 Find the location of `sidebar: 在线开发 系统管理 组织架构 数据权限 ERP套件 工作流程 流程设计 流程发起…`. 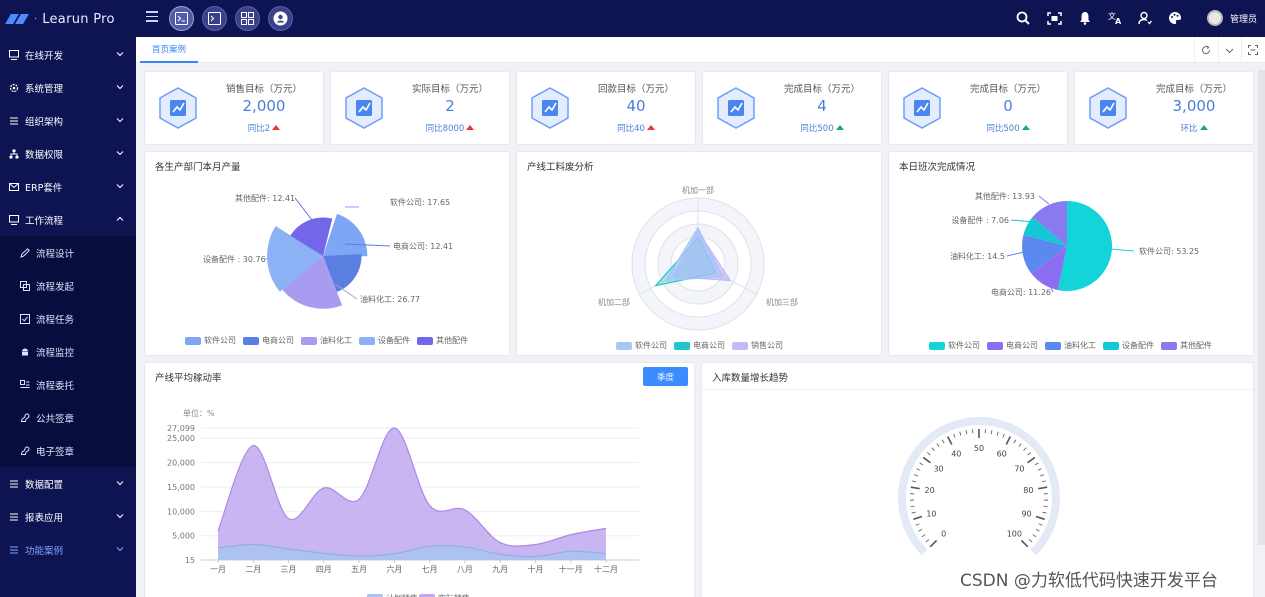

sidebar: 在线开发 系统管理 组织架构 数据权限 ERP套件 工作流程 流程设计 流程发起… is located at coordinates (68, 317).